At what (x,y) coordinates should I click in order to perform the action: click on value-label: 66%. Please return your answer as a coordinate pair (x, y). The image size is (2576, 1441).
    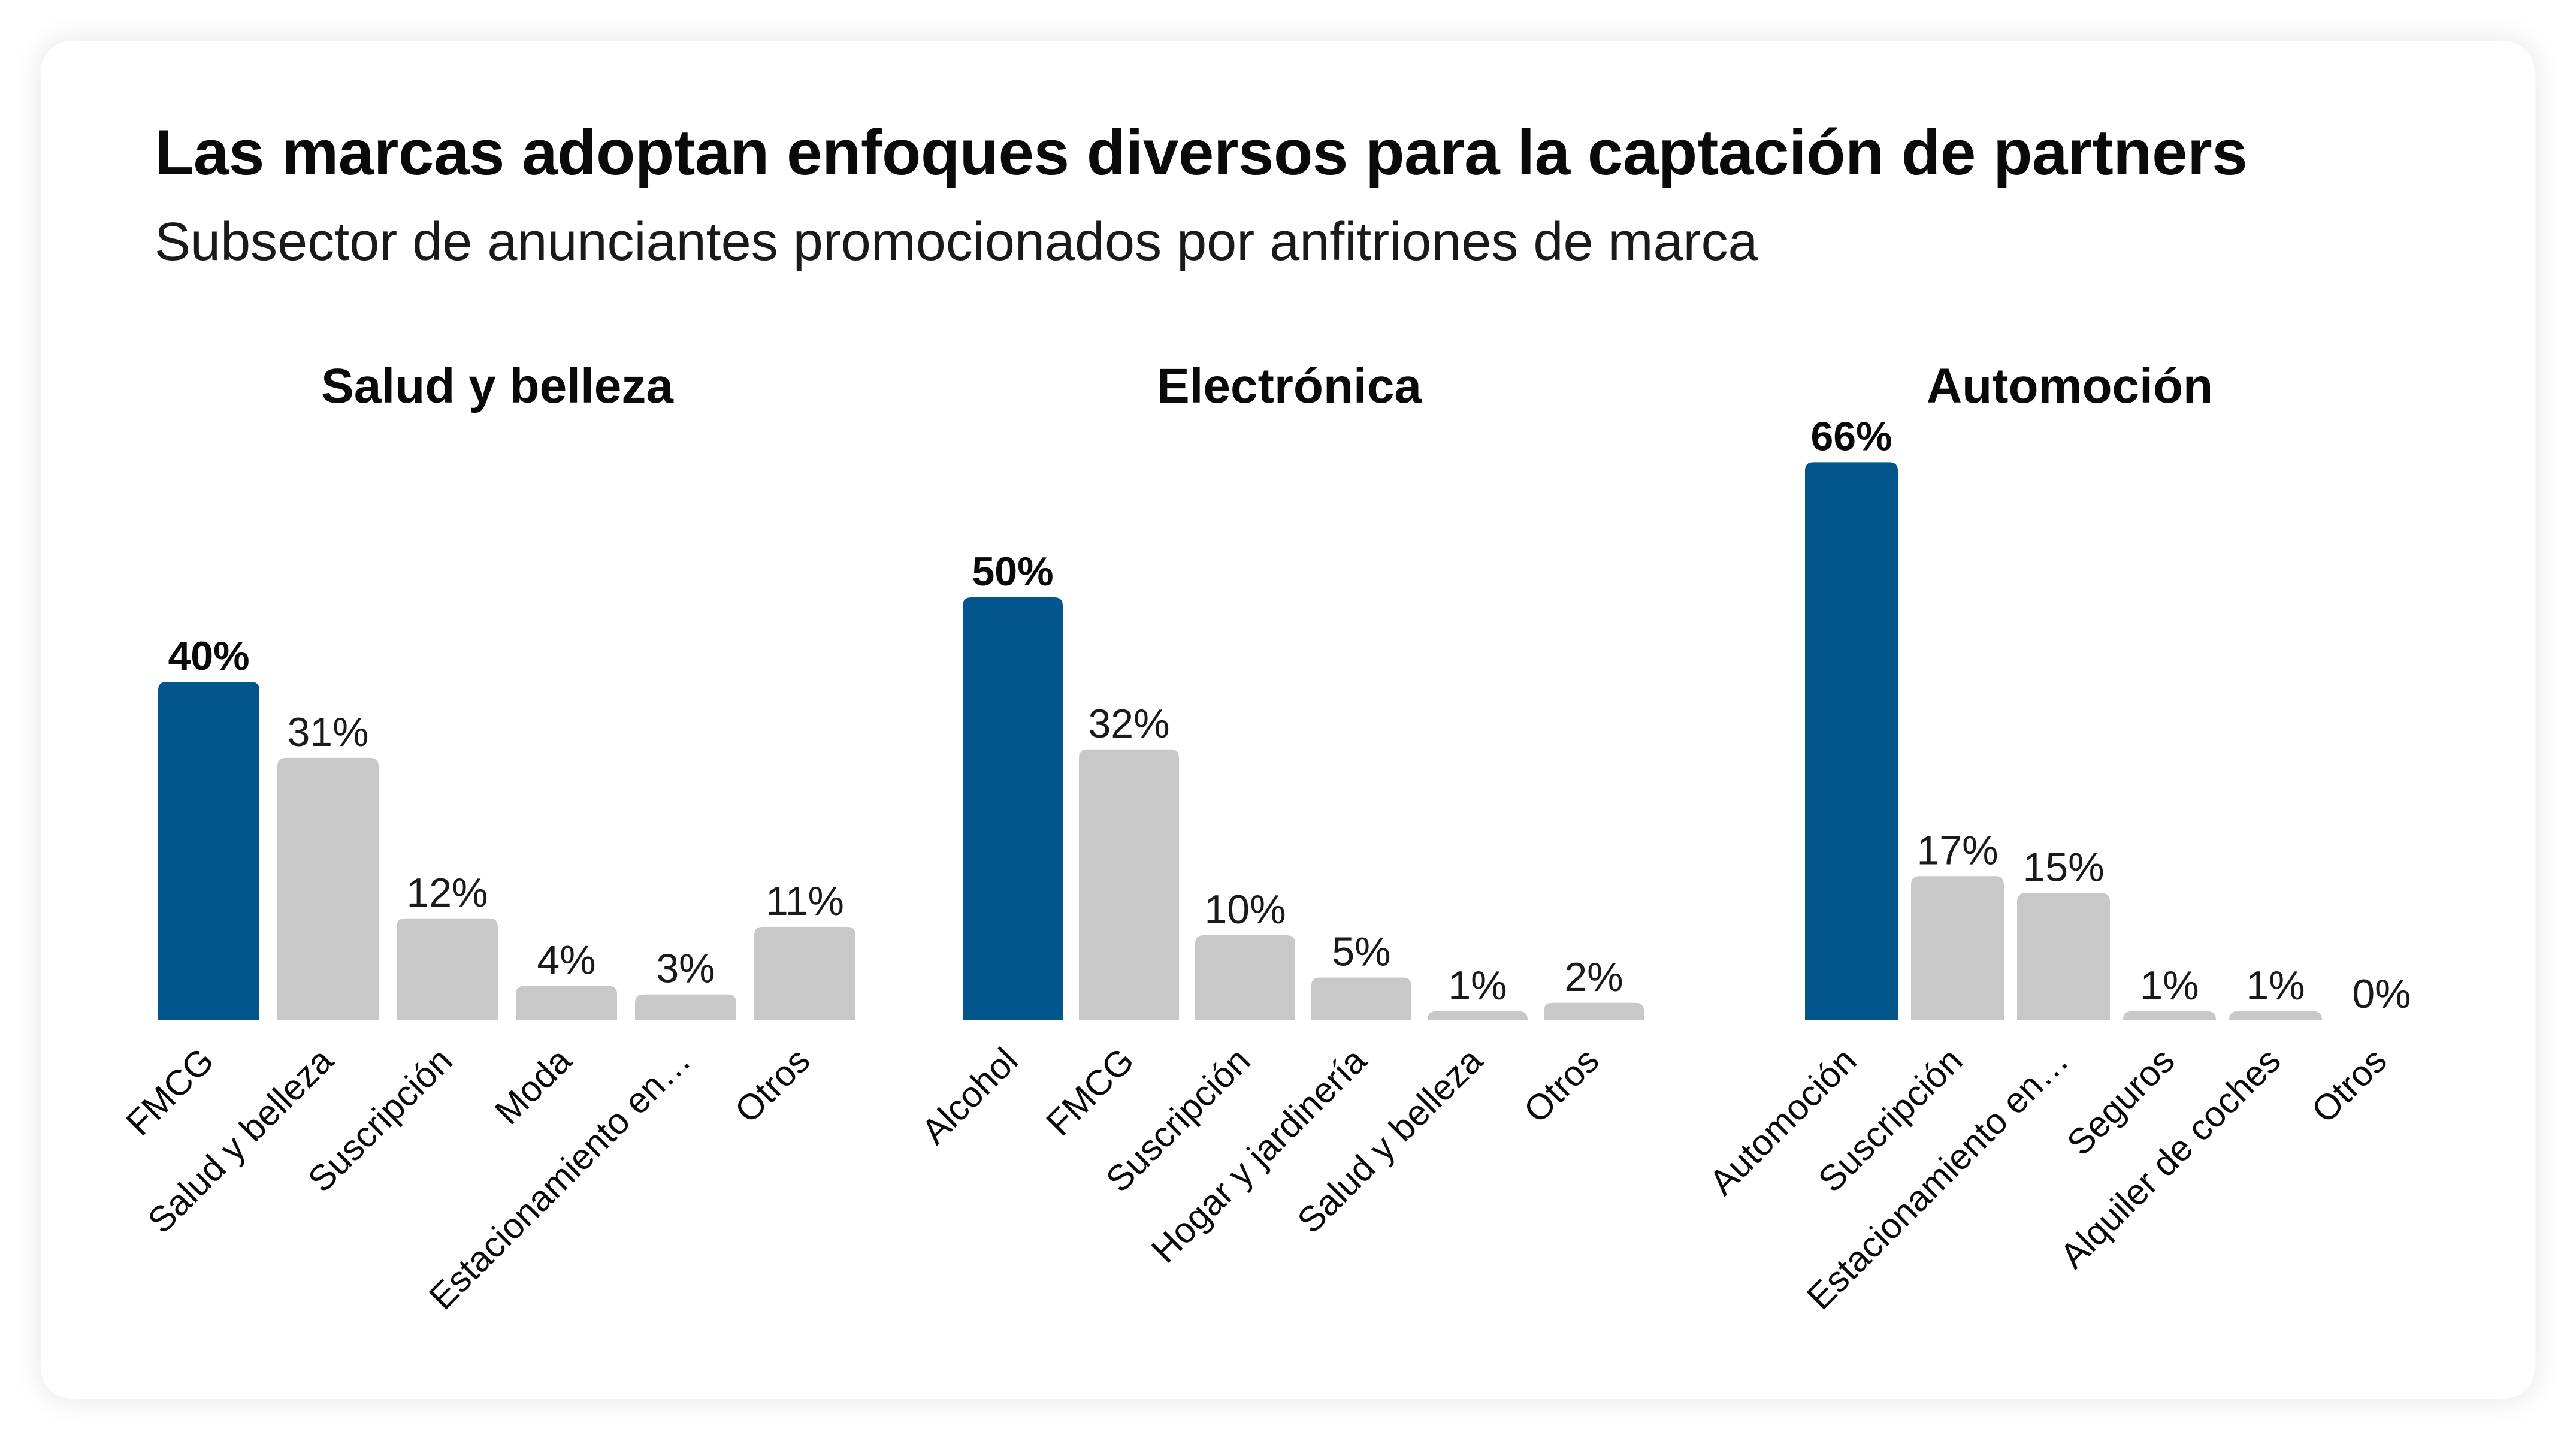
    Looking at the image, I should click on (1851, 436).